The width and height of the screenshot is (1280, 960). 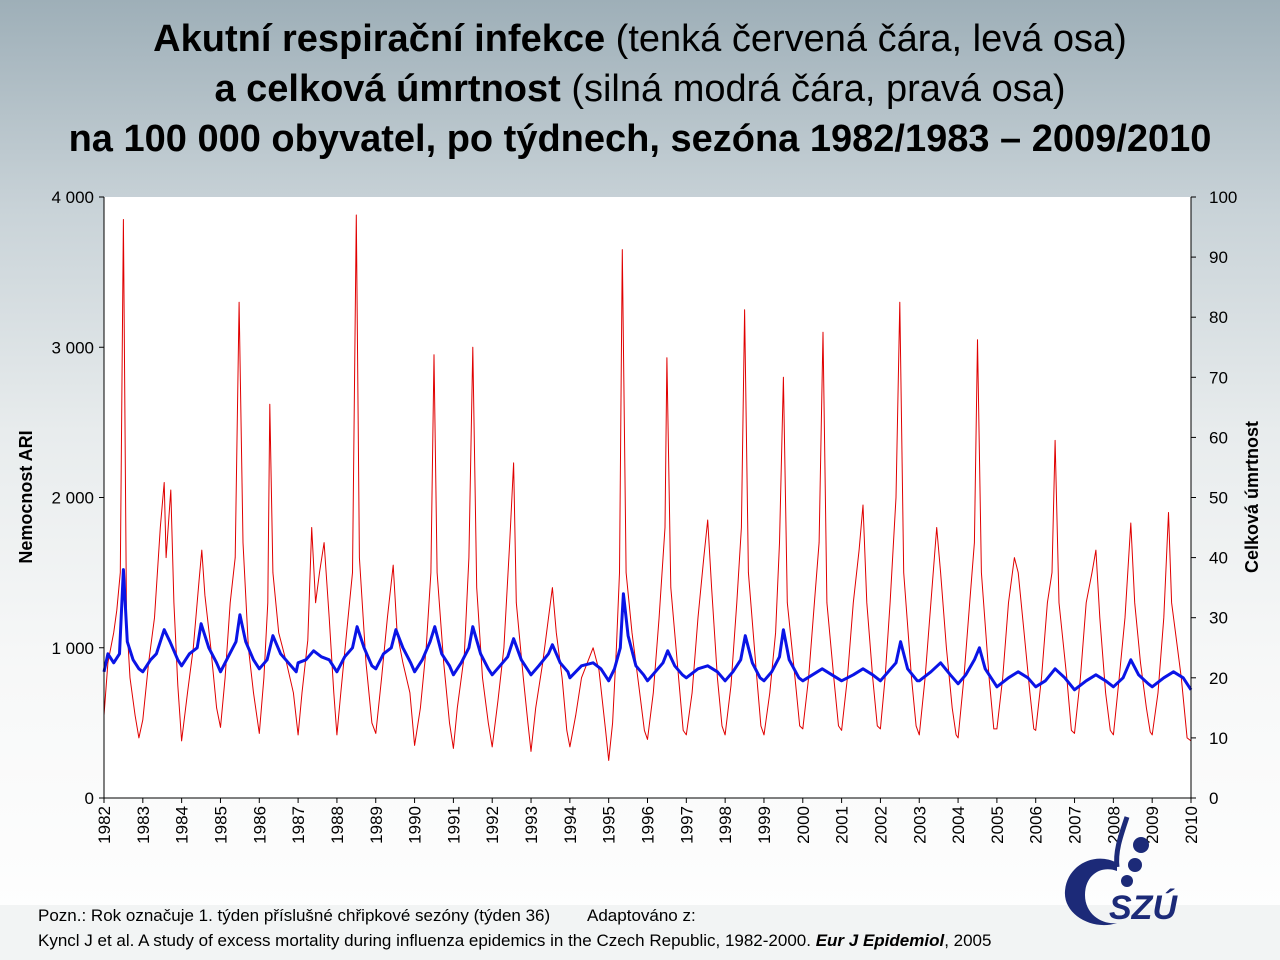 What do you see at coordinates (1113, 825) in the screenshot?
I see `x-tick-label: 2008` at bounding box center [1113, 825].